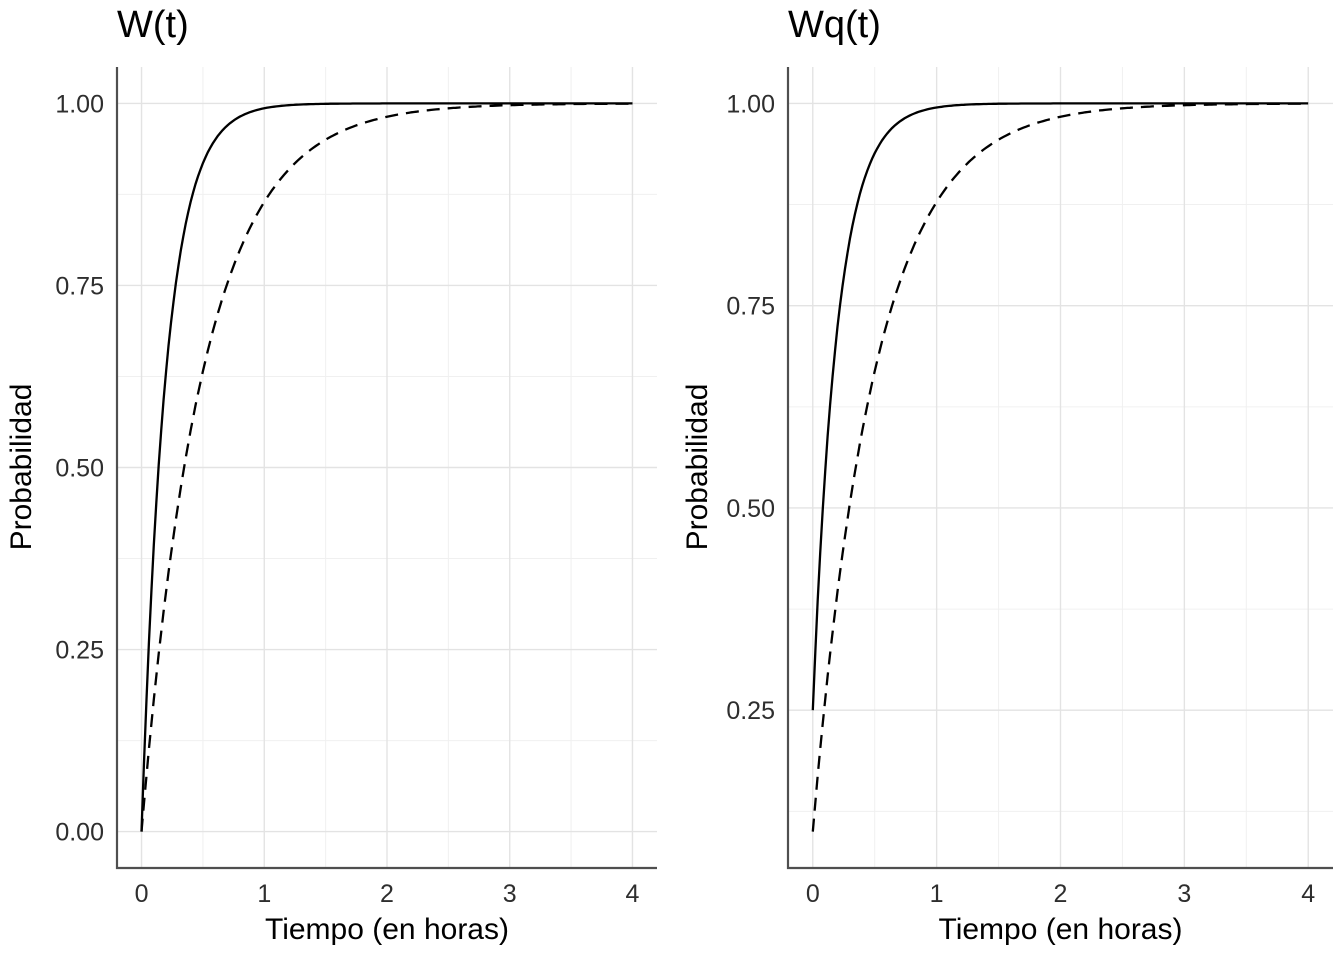 The image size is (1344, 960). I want to click on x-axis-title-right: Tiempo (en horas), so click(1060, 929).